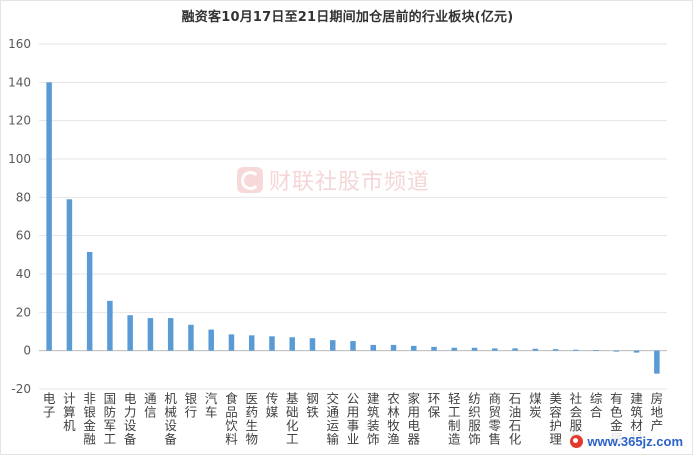 This screenshot has width=693, height=456. Describe the element at coordinates (434, 405) in the screenshot. I see `x-tick-label: 环保` at that location.